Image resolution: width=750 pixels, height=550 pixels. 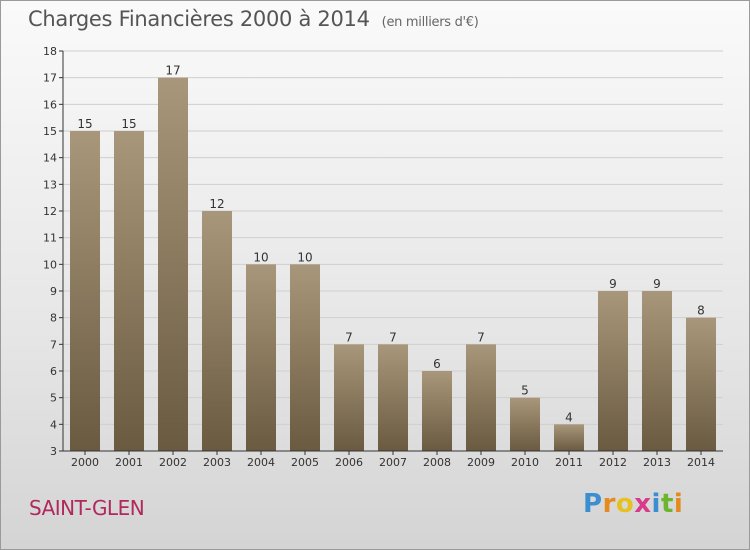 I want to click on y-tick-label: 12, so click(x=50, y=211).